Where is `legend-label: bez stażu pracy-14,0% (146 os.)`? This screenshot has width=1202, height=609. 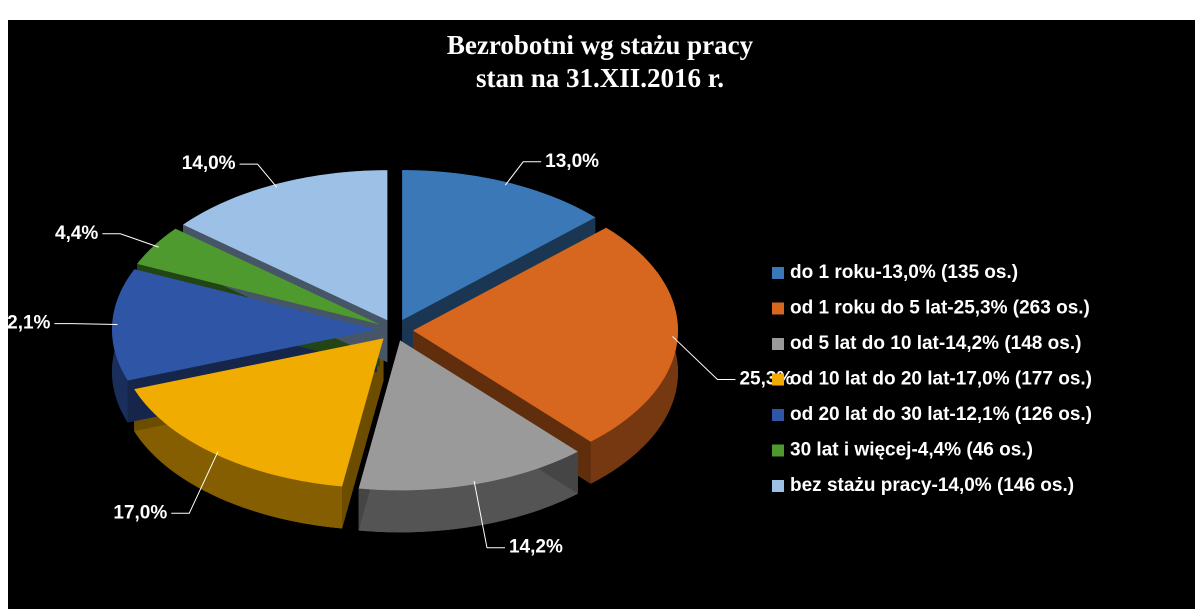 legend-label: bez stażu pracy-14,0% (146 os.) is located at coordinates (932, 485).